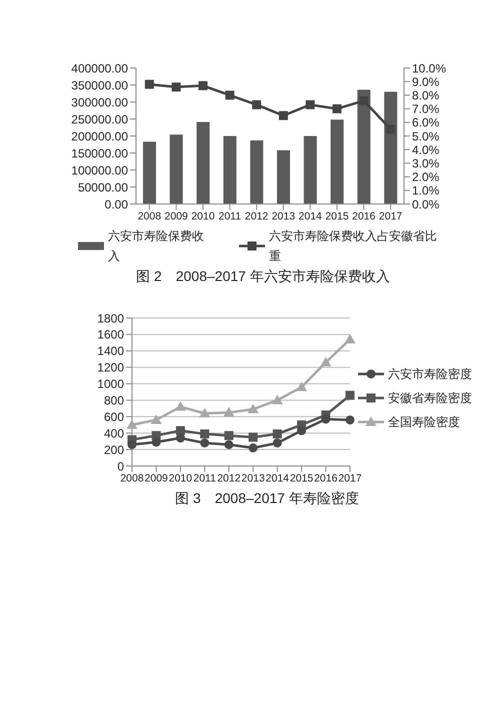 This screenshot has height=707, width=500. I want to click on text: 图 2 2008–2017 年六安市寿险保费收入, so click(263, 277).